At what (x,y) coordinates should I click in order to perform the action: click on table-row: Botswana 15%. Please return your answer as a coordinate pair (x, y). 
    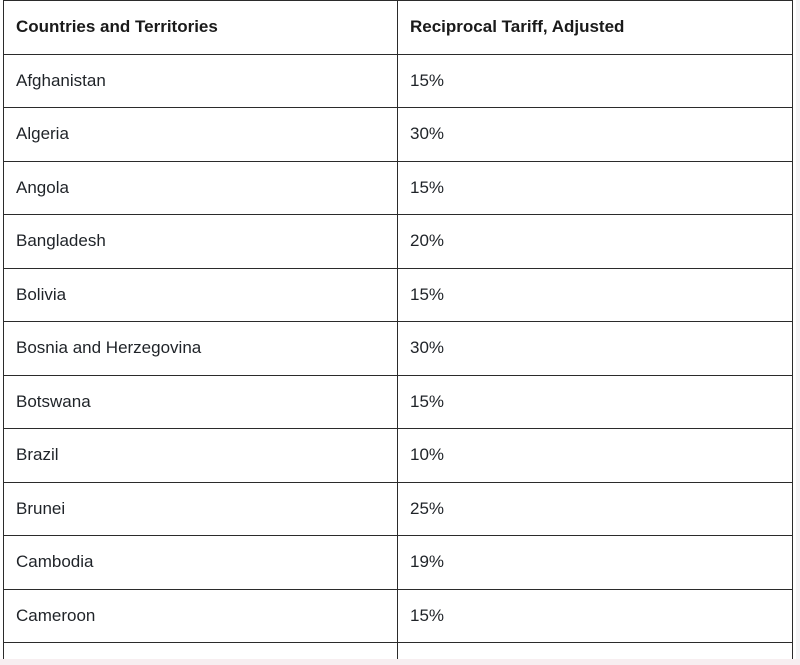
    Looking at the image, I should click on (398, 401).